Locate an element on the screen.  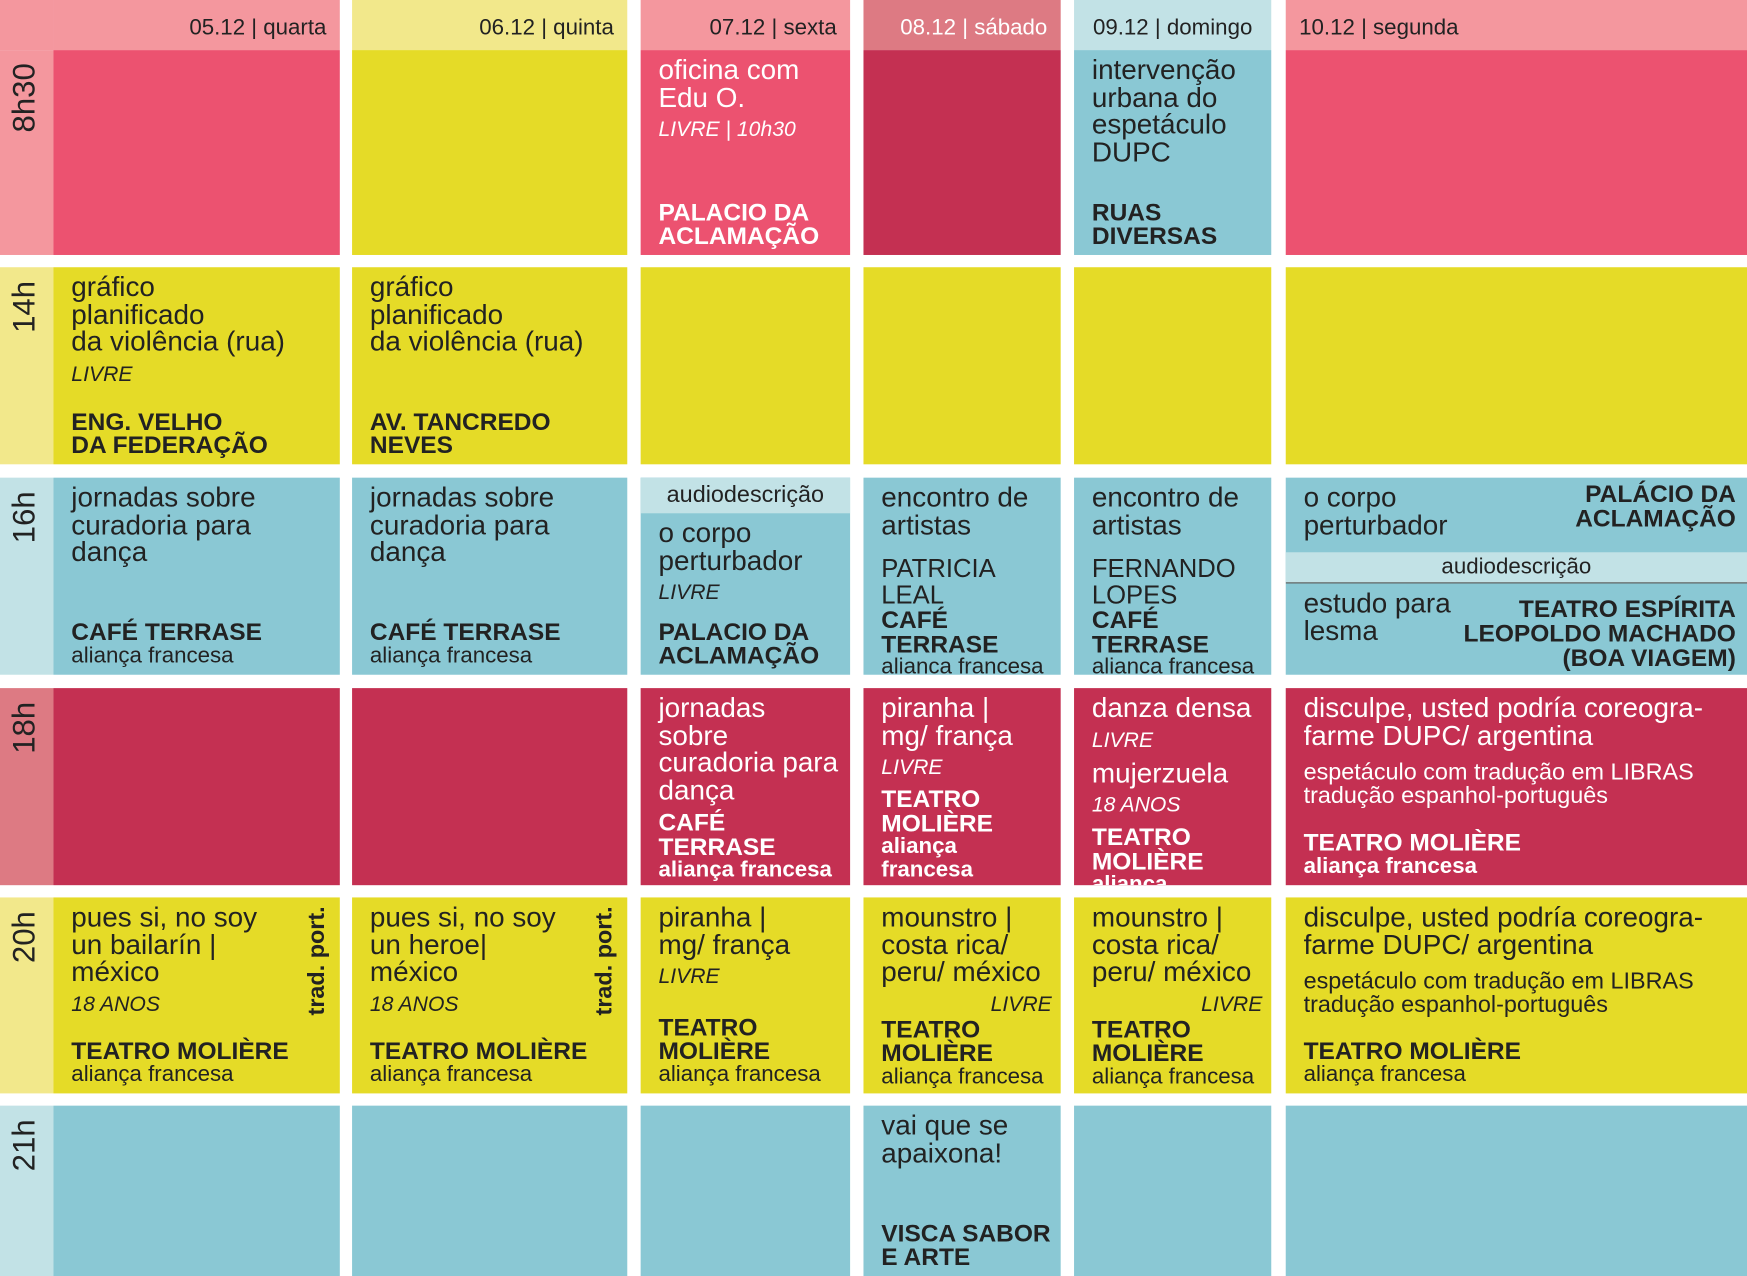
venue: VISCA SABOR E ARTE is located at coordinates (966, 1245).